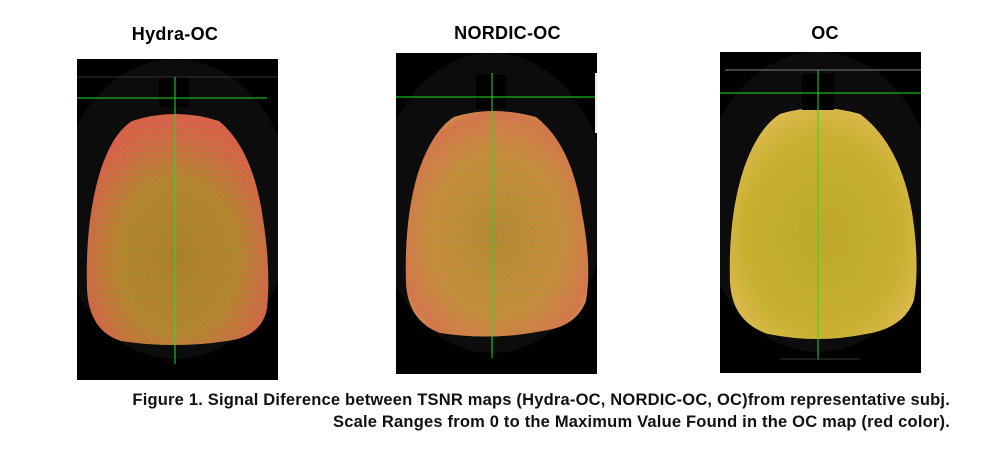 The image size is (1000, 457). Describe the element at coordinates (507, 33) in the screenshot. I see `panel-title-nordic-oc: NORDIC-OC` at that location.